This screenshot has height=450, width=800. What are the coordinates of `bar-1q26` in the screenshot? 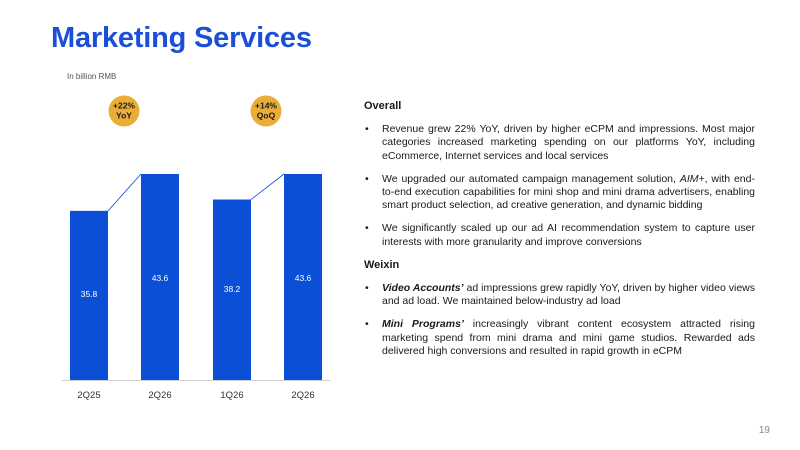 It's located at (232, 289).